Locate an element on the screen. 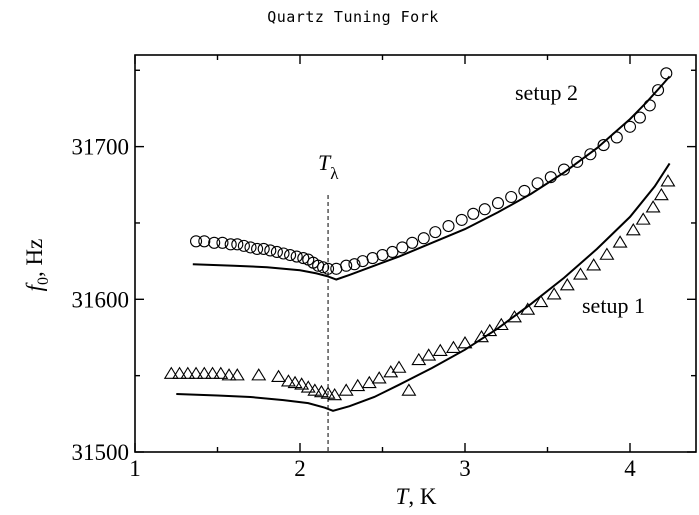 Image resolution: width=699 pixels, height=515 pixels. y-axis-label-var: f is located at coordinates (34, 286).